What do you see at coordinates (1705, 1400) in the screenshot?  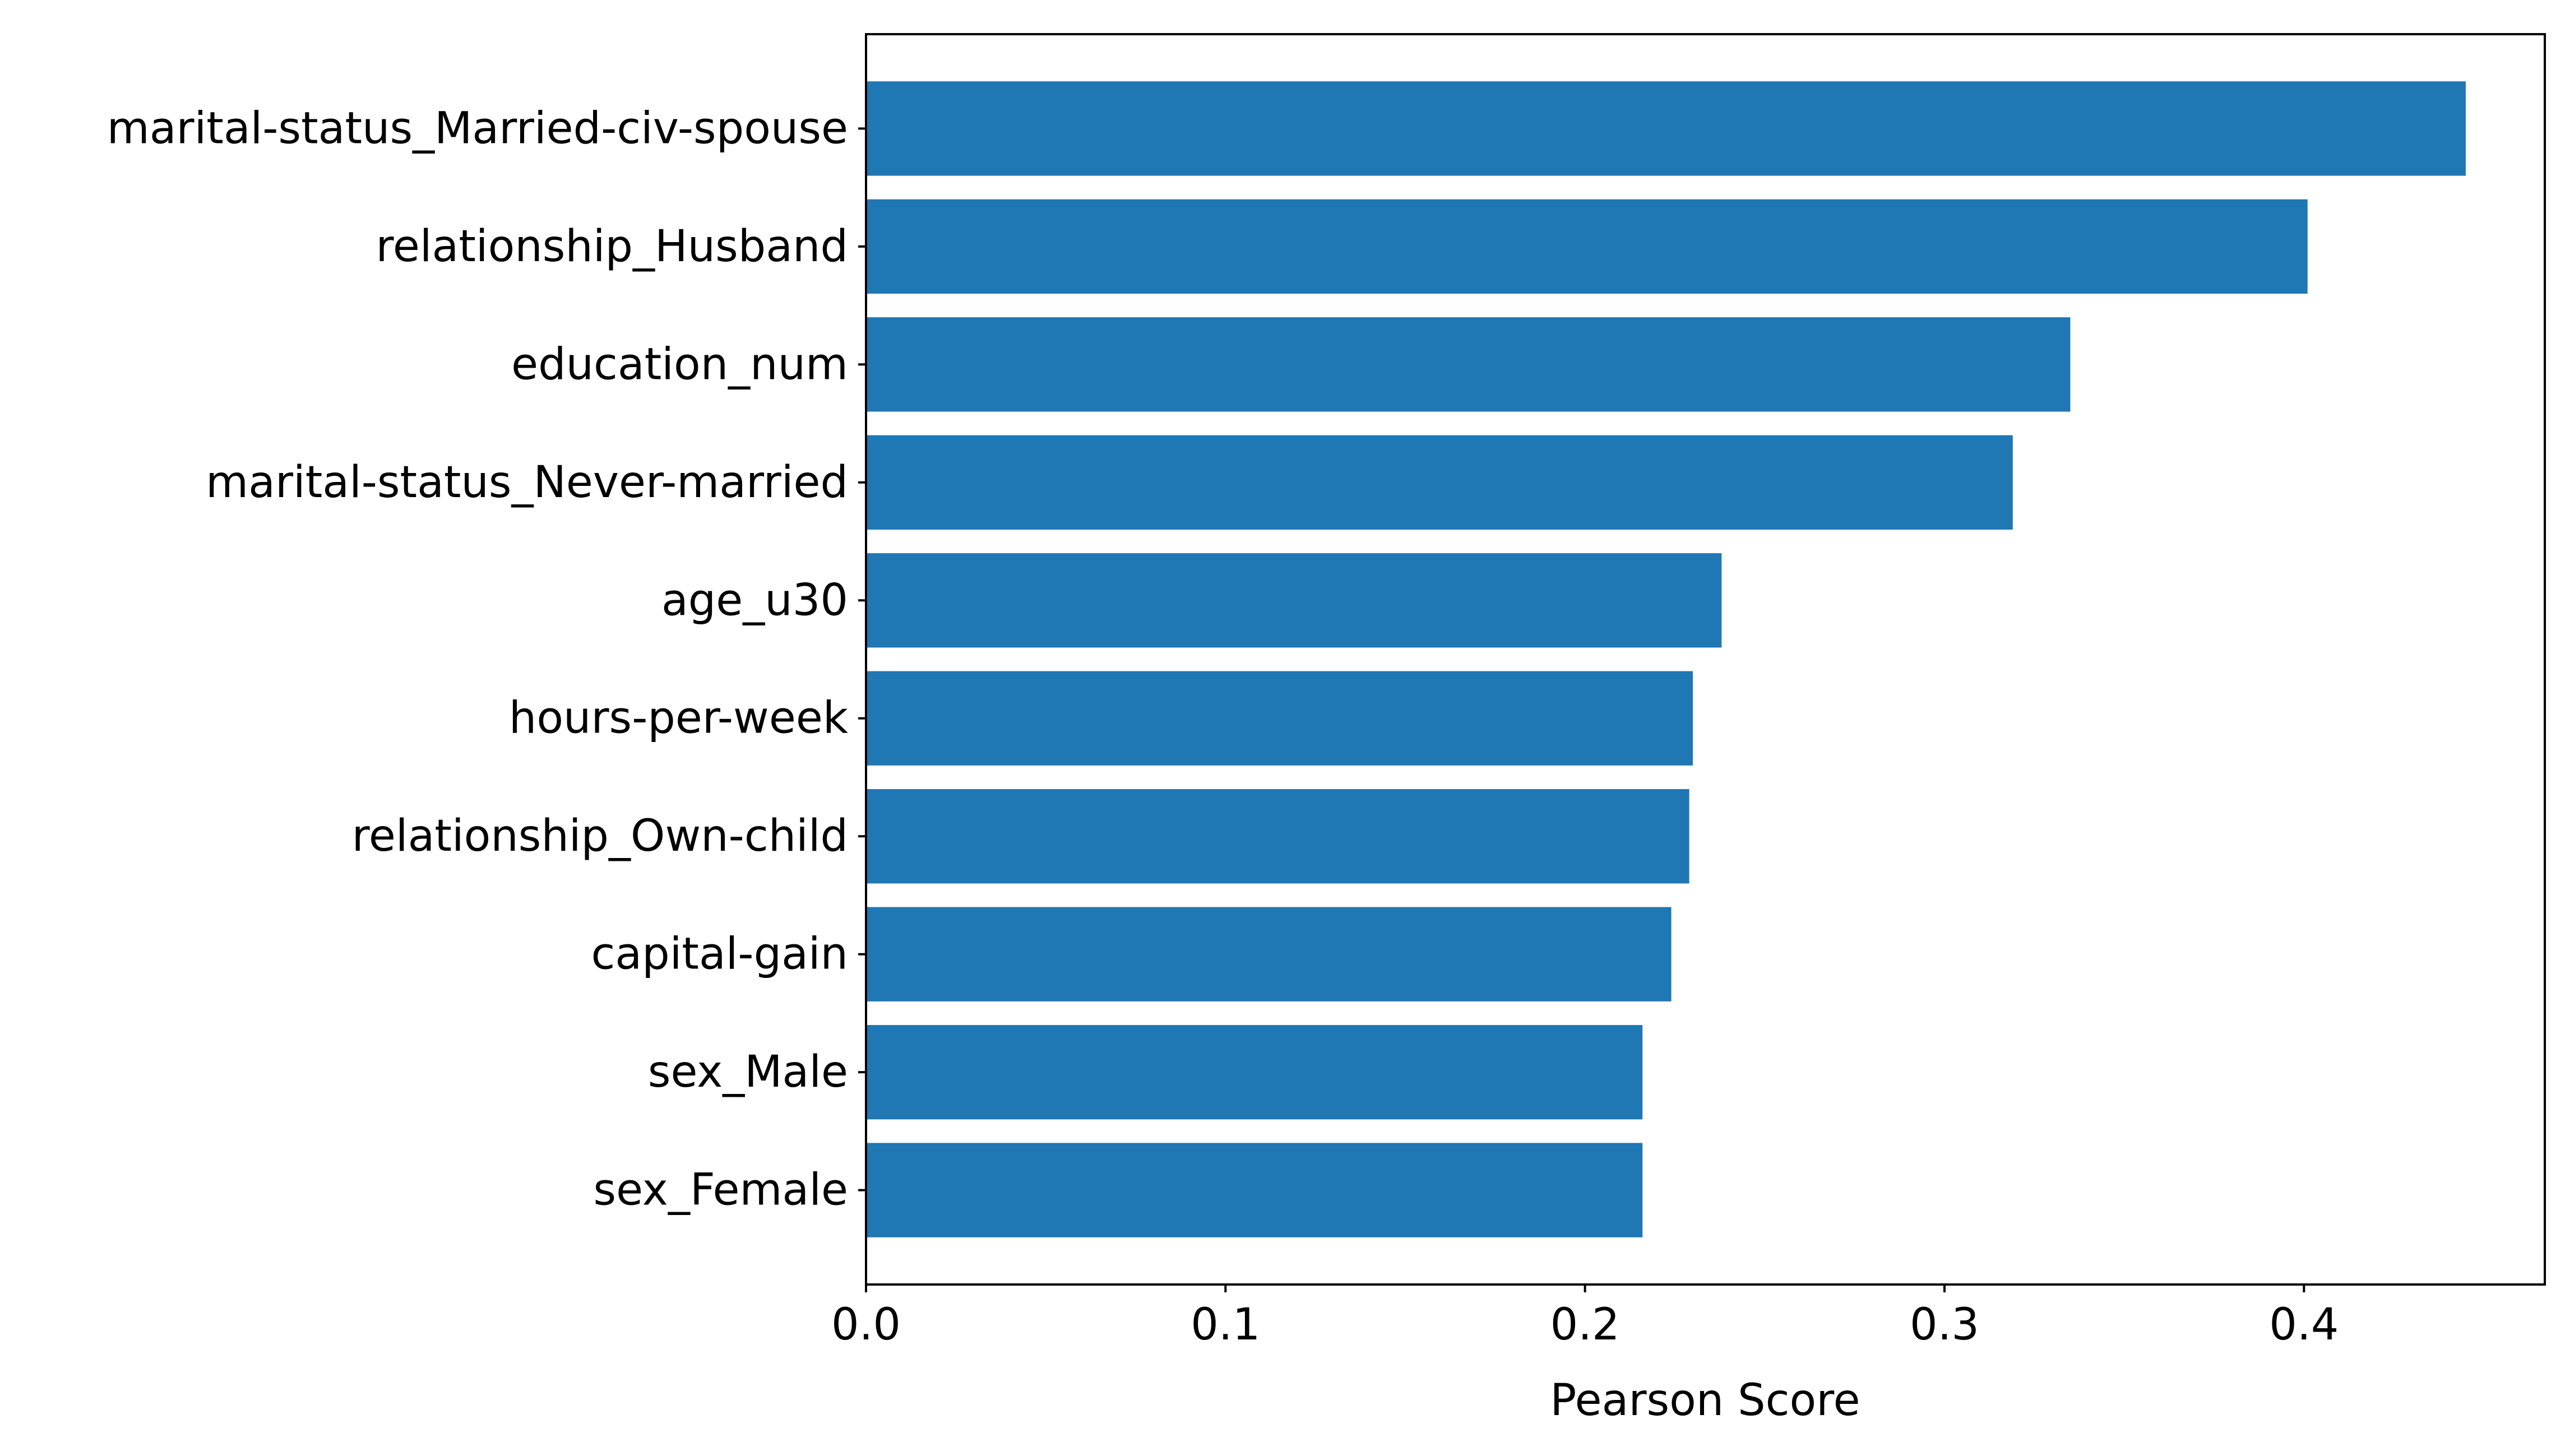 I see `x-axis-label: Pearson Score` at bounding box center [1705, 1400].